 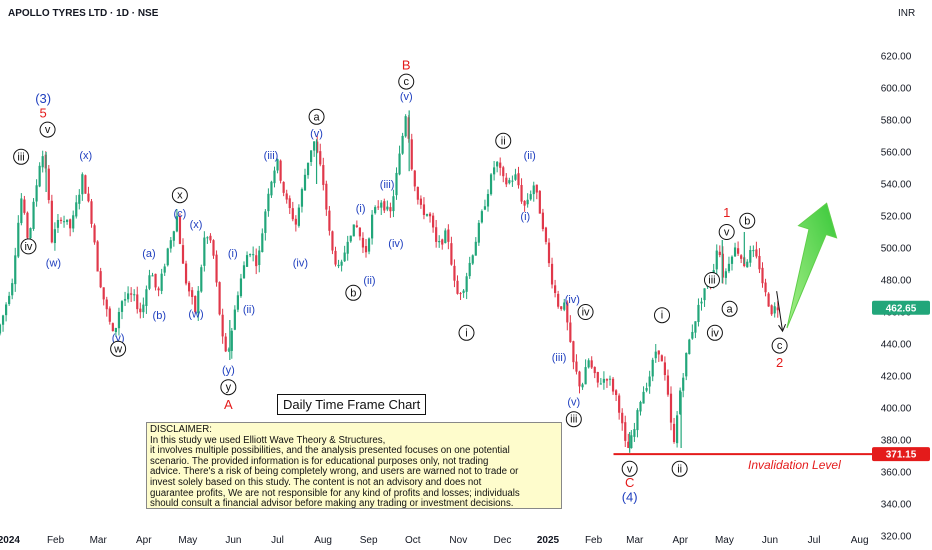 I want to click on y-tick-label: 520.00, so click(x=896, y=217).